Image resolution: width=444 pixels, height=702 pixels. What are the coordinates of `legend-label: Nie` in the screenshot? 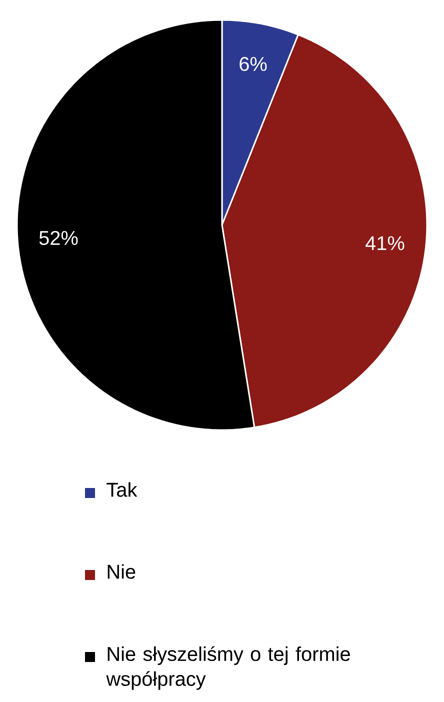 It's located at (122, 571).